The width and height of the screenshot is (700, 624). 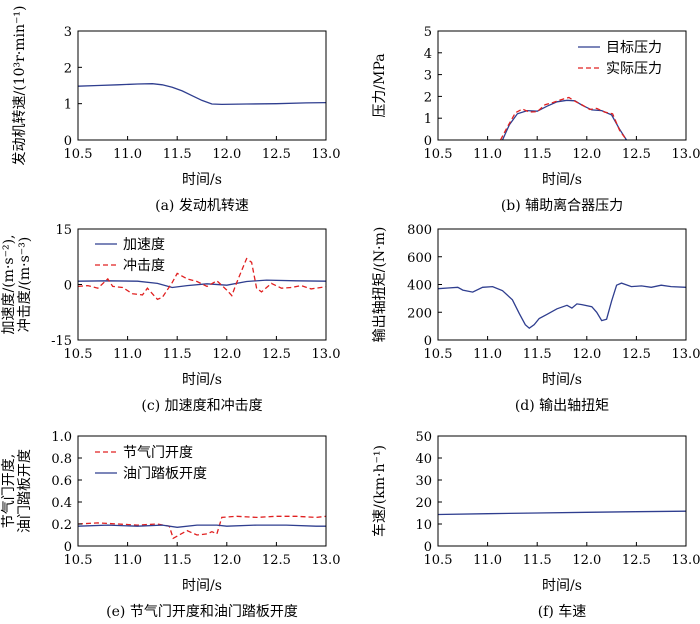 What do you see at coordinates (380, 285) in the screenshot?
I see `y-axis-label: 输出轴扭矩/(N·m)` at bounding box center [380, 285].